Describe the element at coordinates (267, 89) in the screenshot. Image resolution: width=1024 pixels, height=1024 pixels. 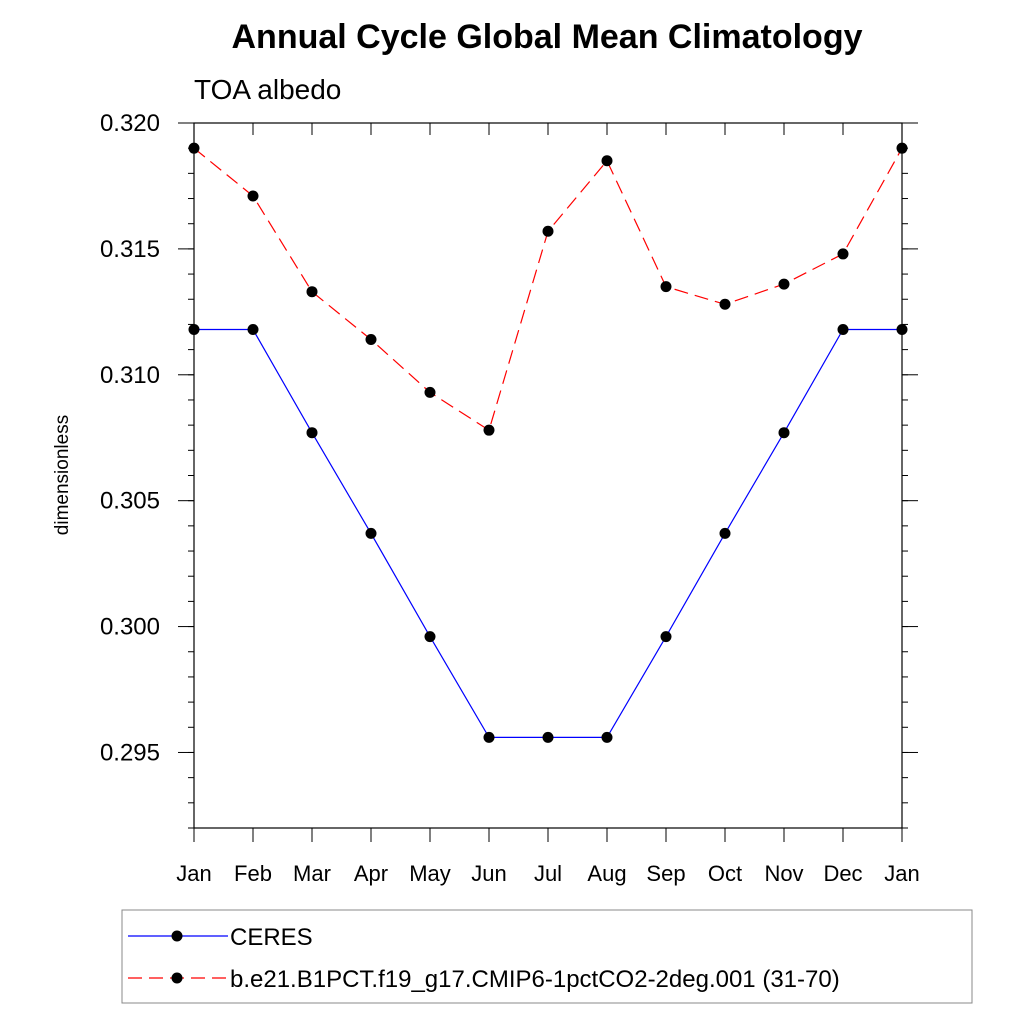
I see `chart-subtitle: TOA albedo` at that location.